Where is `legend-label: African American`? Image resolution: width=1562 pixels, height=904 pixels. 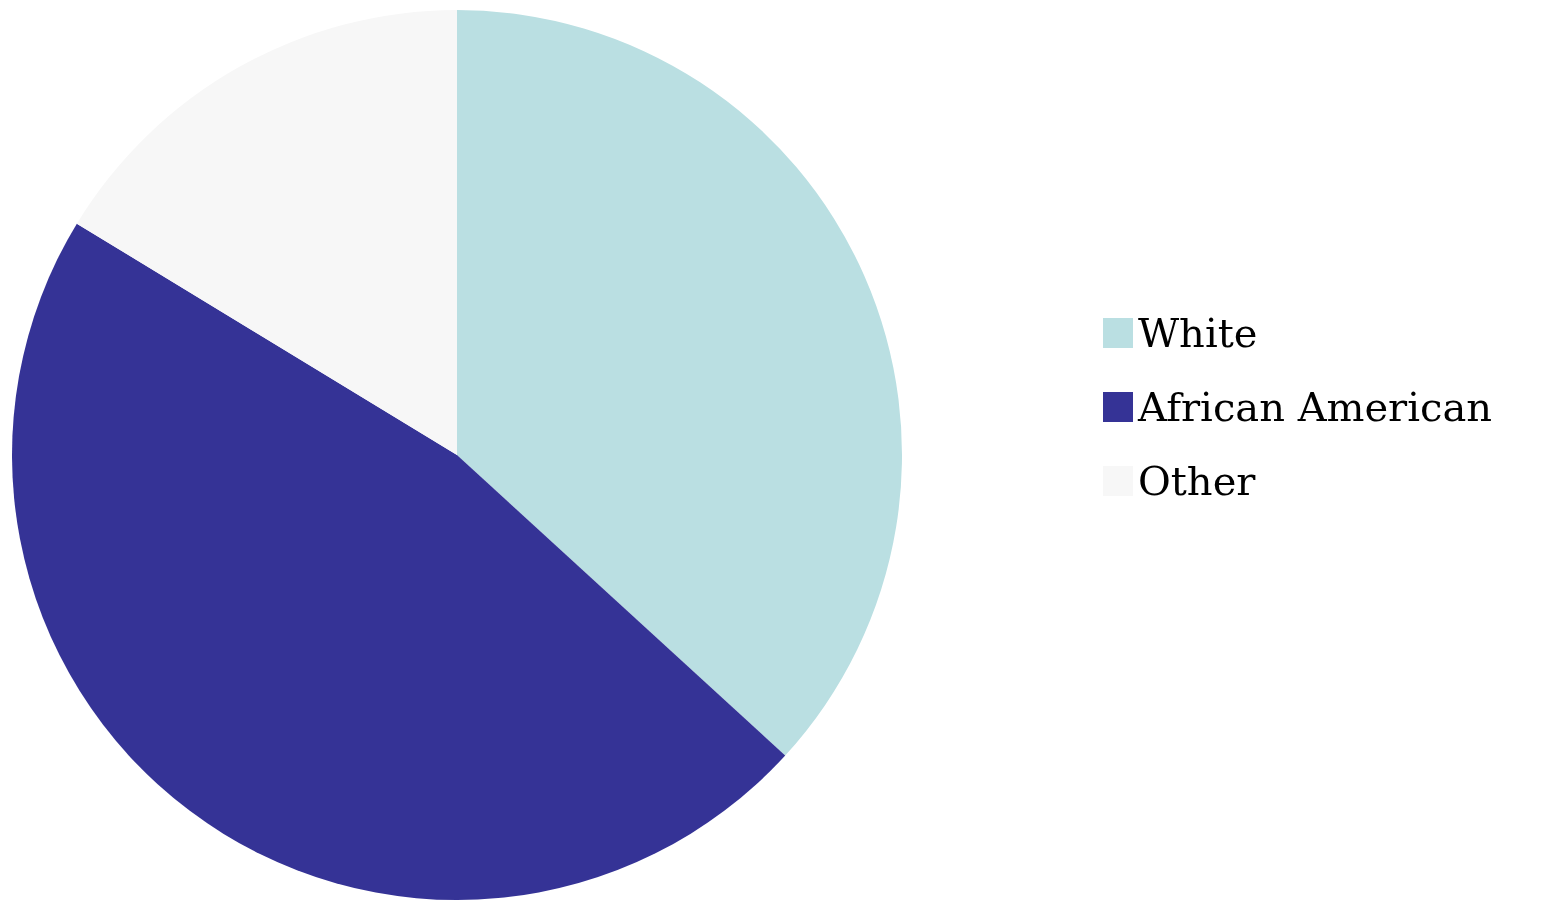 legend-label: African American is located at coordinates (1315, 407).